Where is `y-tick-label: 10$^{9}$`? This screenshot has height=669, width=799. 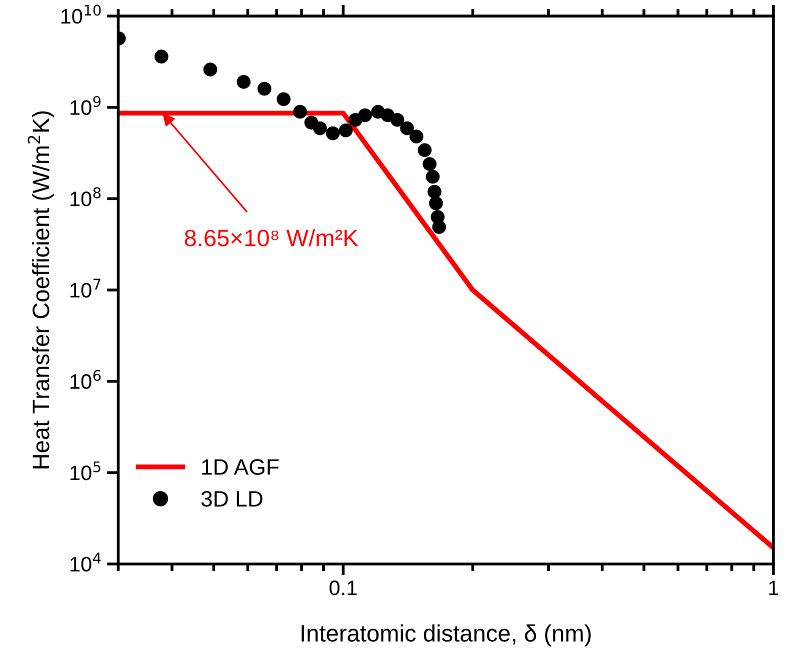
y-tick-label: 10$^{9}$ is located at coordinates (85, 105).